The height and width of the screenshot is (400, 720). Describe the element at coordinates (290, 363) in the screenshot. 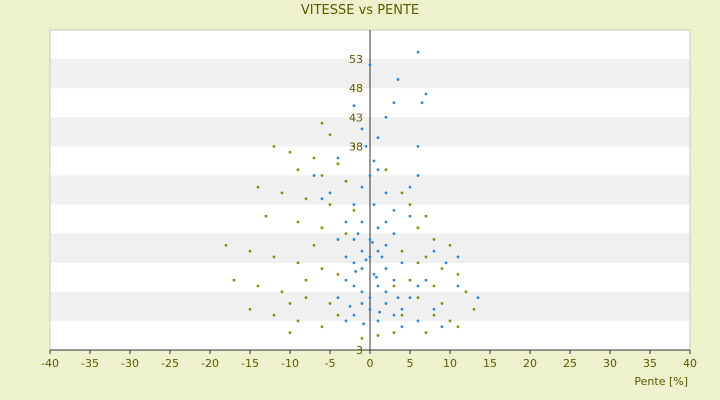

I see `x-tick-label: -10` at that location.